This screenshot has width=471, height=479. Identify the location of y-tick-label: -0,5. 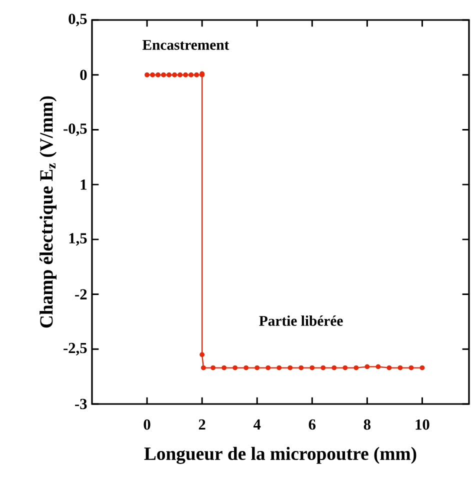
(75, 129).